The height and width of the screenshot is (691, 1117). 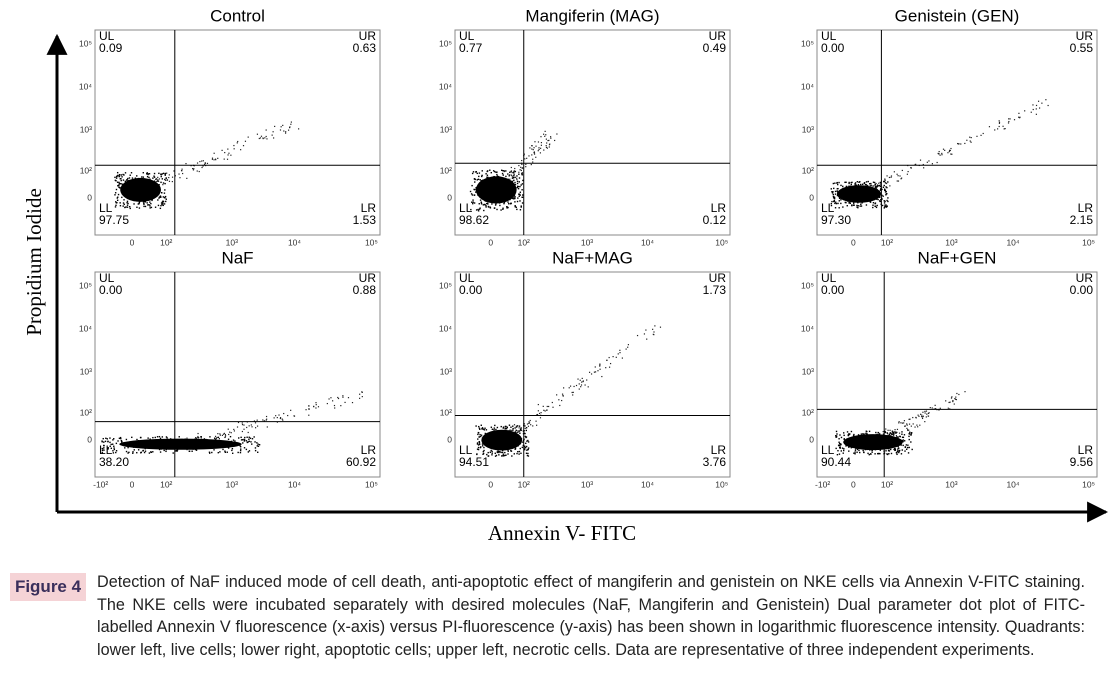 What do you see at coordinates (833, 290) in the screenshot?
I see `quadrant-value: 0.00` at bounding box center [833, 290].